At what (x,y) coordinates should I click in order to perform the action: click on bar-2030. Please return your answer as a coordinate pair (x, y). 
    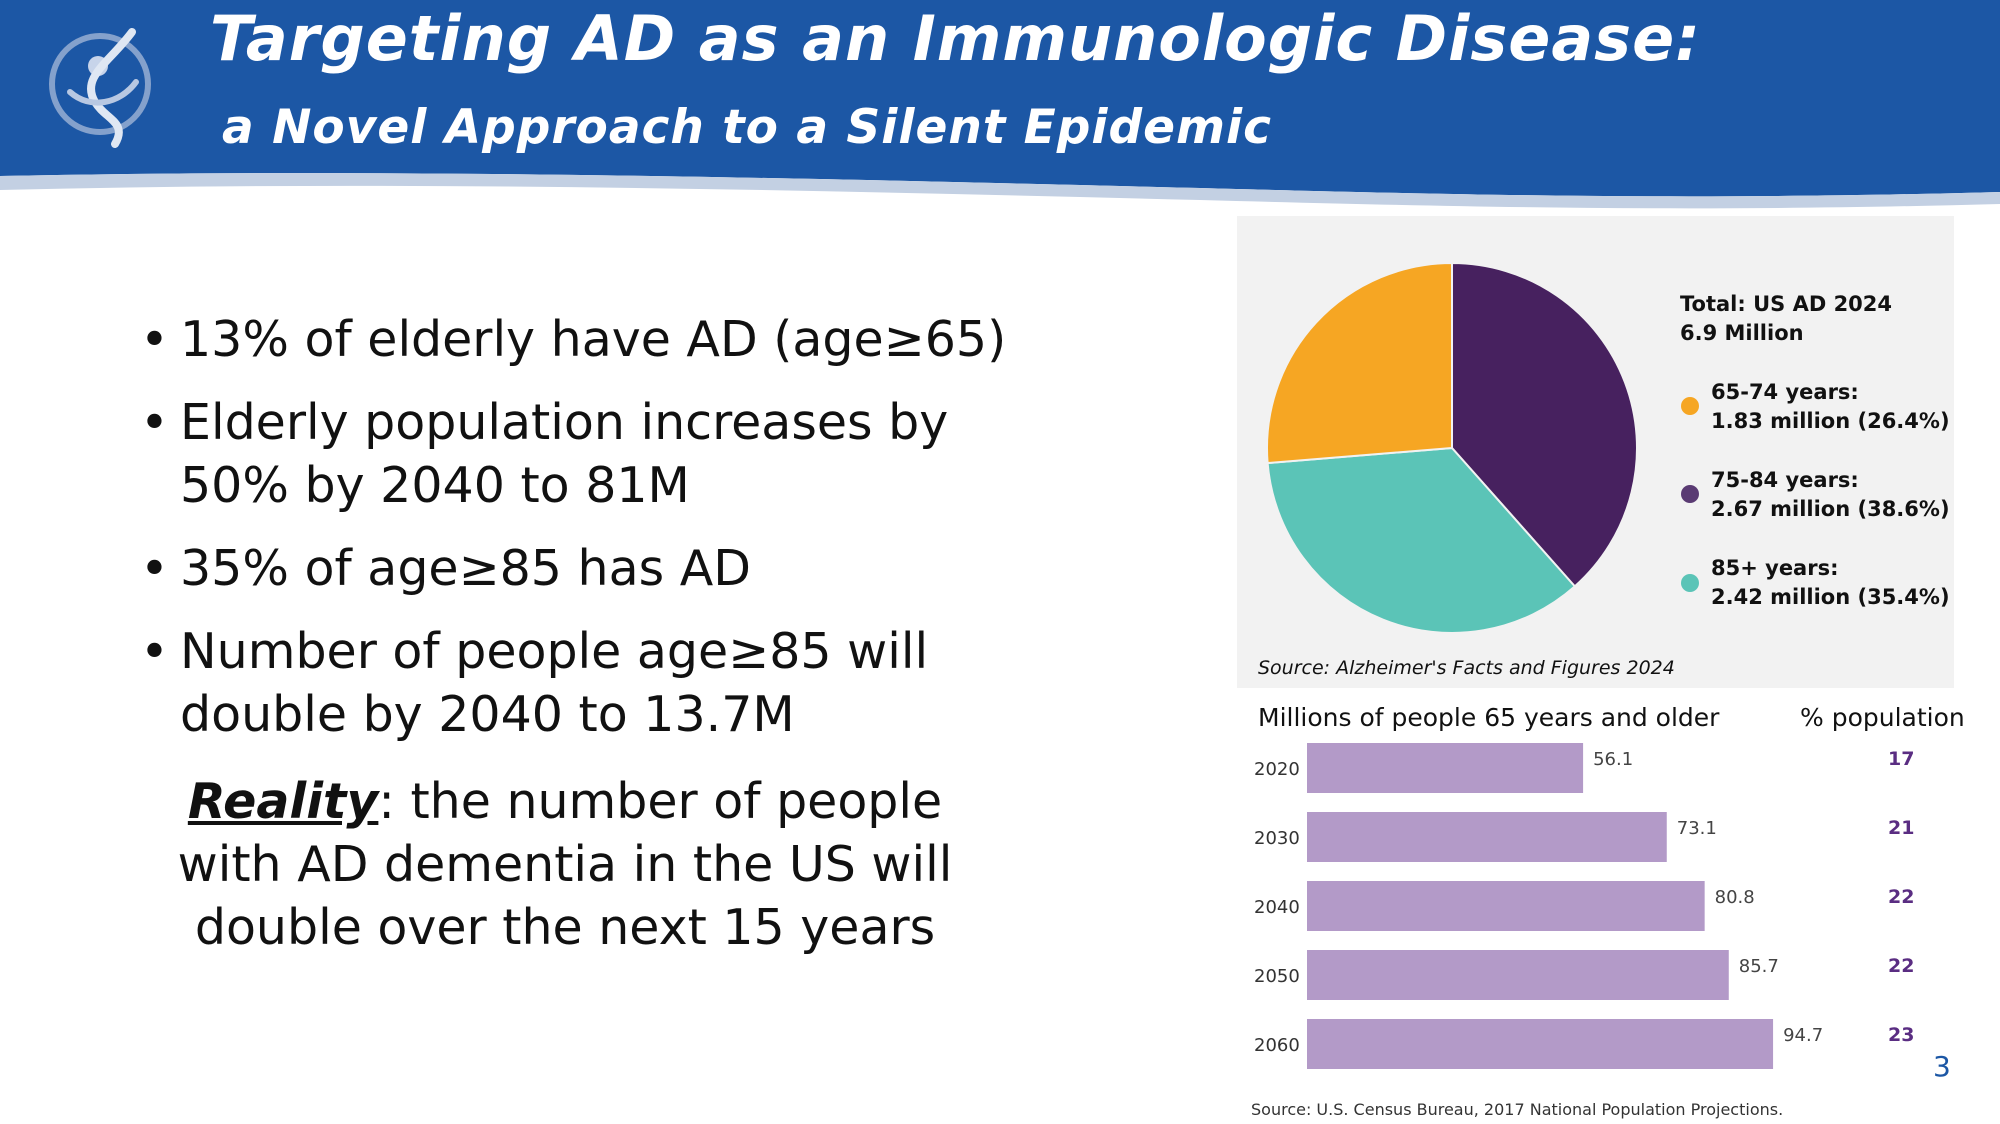
    Looking at the image, I should click on (1487, 837).